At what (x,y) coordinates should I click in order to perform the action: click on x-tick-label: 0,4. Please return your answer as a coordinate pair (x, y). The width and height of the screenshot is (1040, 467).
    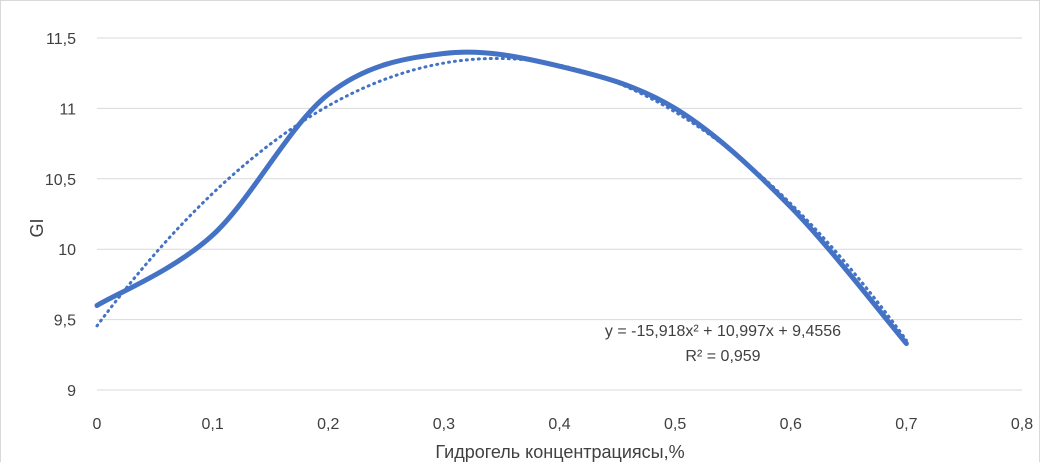
    Looking at the image, I should click on (559, 424).